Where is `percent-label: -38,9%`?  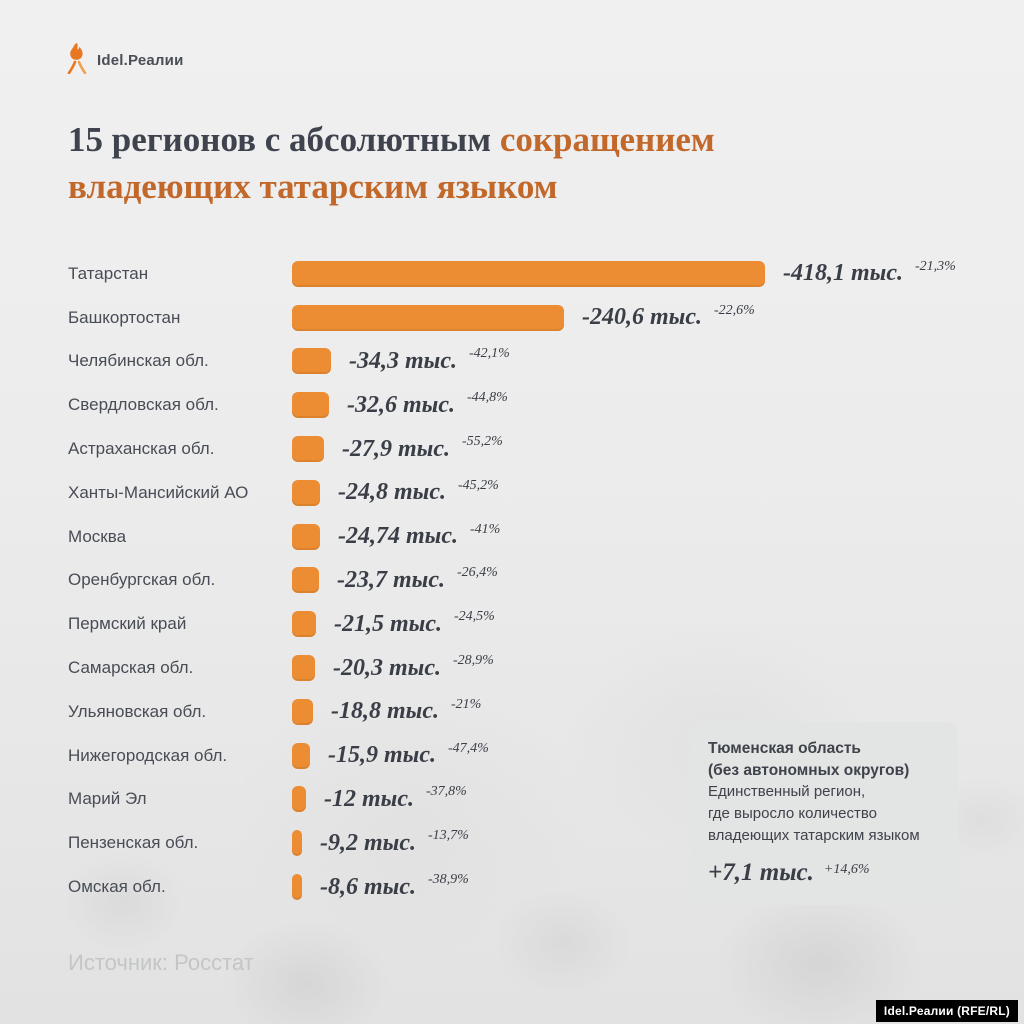
percent-label: -38,9% is located at coordinates (448, 880).